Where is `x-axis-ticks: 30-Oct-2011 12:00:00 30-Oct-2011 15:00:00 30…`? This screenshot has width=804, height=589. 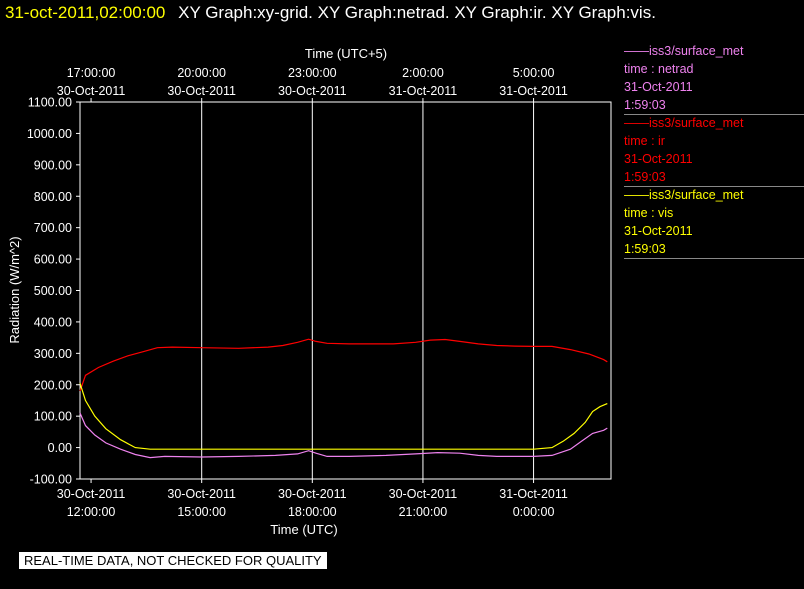 x-axis-ticks: 30-Oct-2011 12:00:00 30-Oct-2011 15:00:00 30… is located at coordinates (312, 499).